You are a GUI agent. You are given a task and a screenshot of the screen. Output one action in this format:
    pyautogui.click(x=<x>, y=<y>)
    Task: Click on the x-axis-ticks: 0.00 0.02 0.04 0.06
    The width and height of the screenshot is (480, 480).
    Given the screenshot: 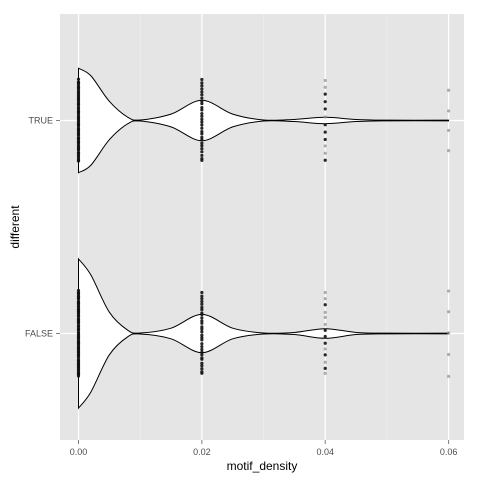 What is the action you would take?
    pyautogui.click(x=264, y=448)
    